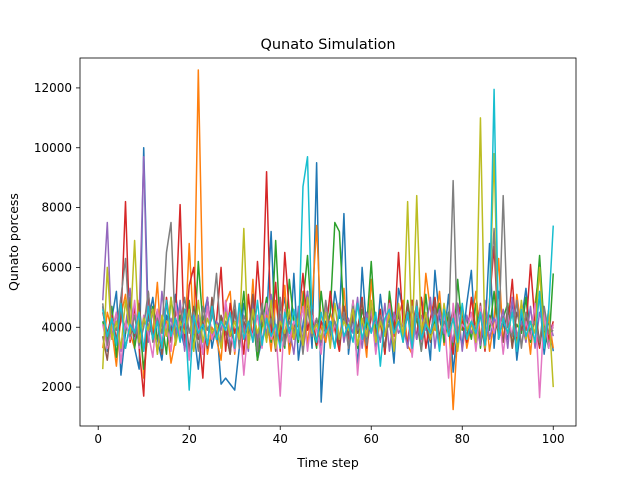 Image resolution: width=640 pixels, height=480 pixels. What do you see at coordinates (13, 242) in the screenshot?
I see `y-axis-label: Qunato porcess` at bounding box center [13, 242].